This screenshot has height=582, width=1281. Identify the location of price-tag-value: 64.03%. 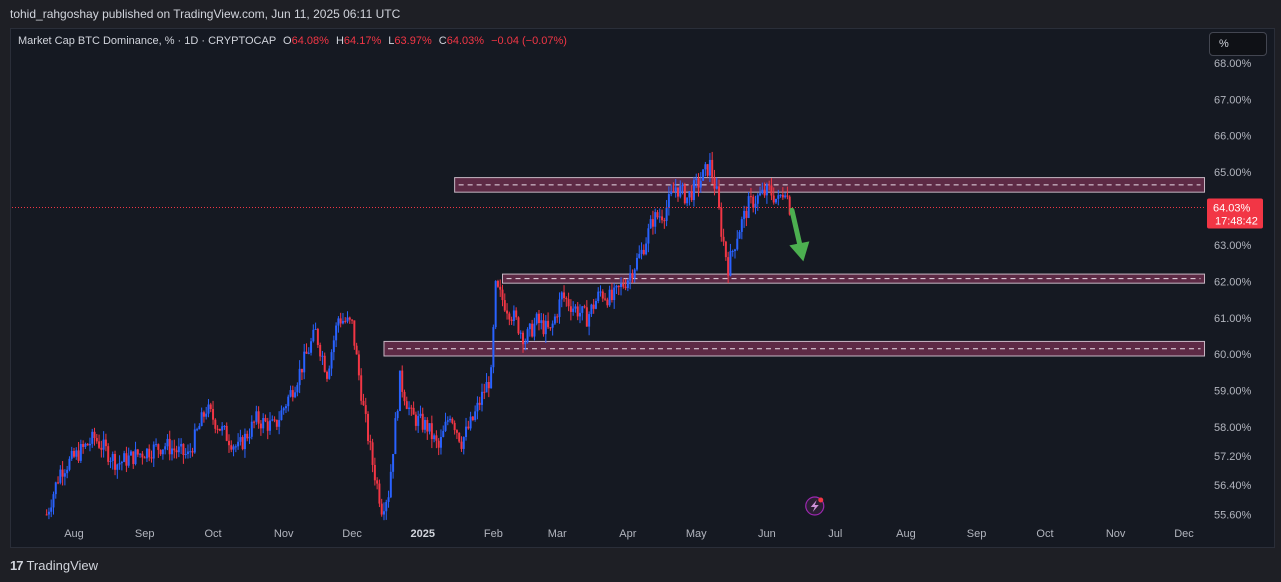
(1232, 208).